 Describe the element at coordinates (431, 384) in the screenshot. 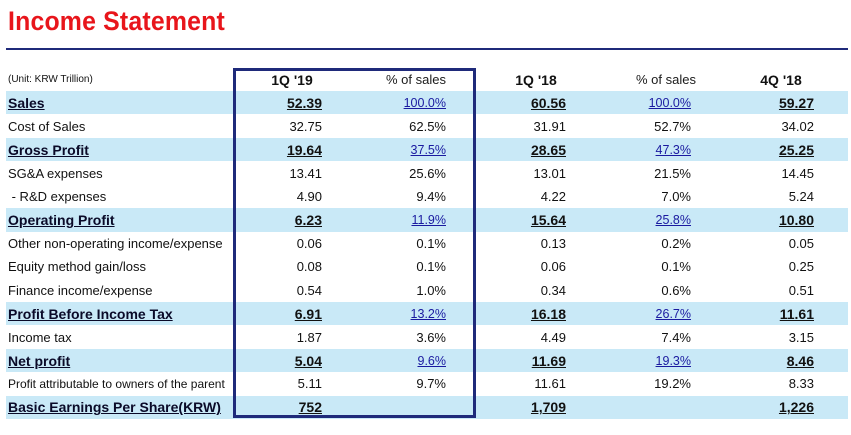

I see `value-pct1: 9.7%` at that location.